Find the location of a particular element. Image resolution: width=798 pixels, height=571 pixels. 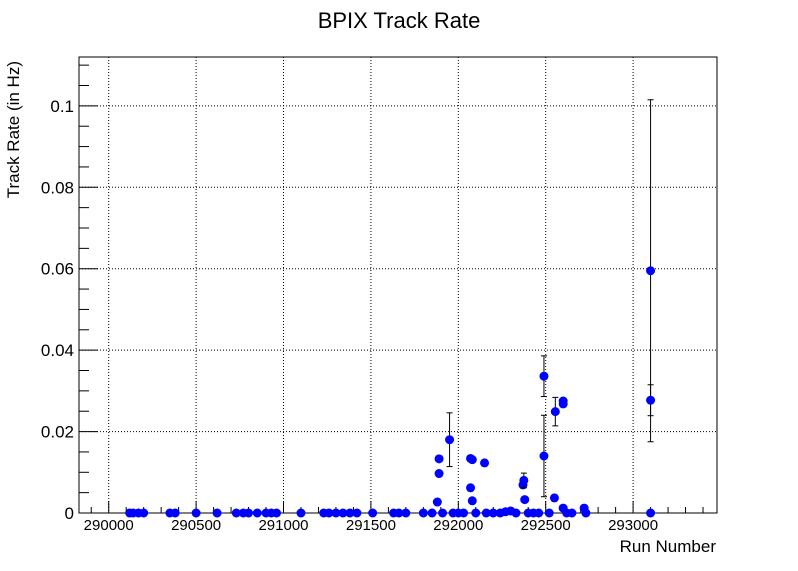

x-tick-label: 292000 is located at coordinates (458, 525).